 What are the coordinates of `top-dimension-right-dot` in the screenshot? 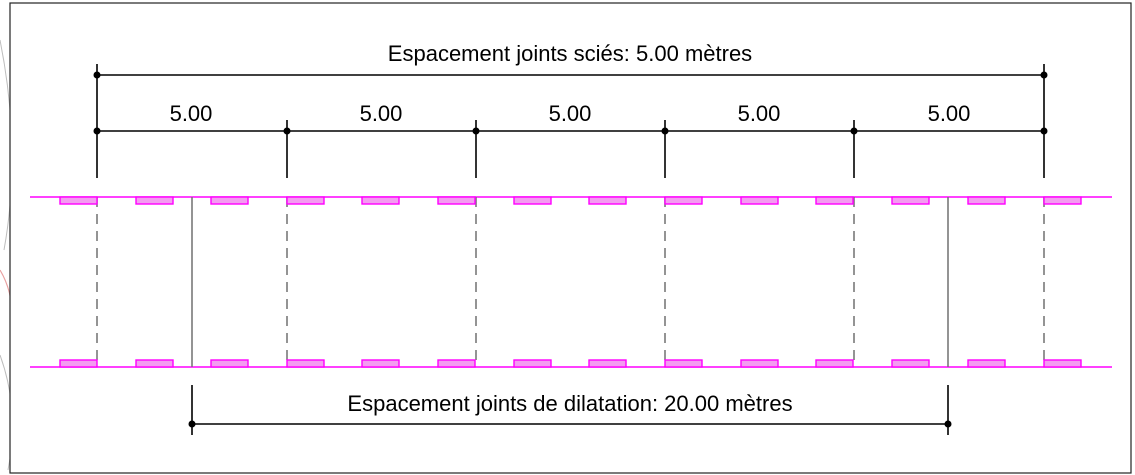 It's located at (1044, 75).